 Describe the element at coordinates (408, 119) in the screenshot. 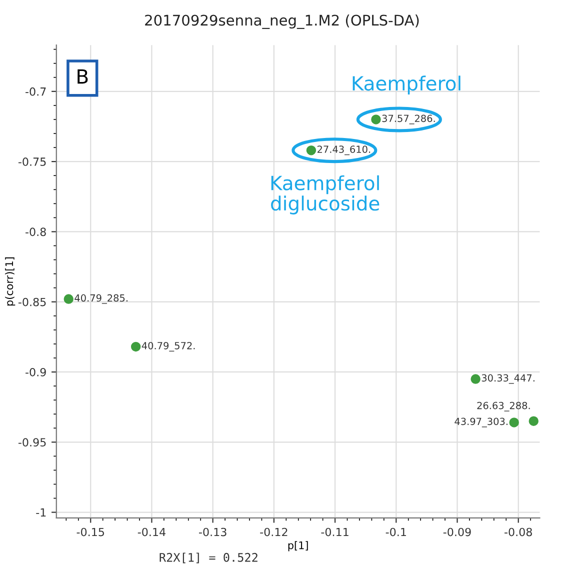

I see `data-label: 37.57_286.` at that location.